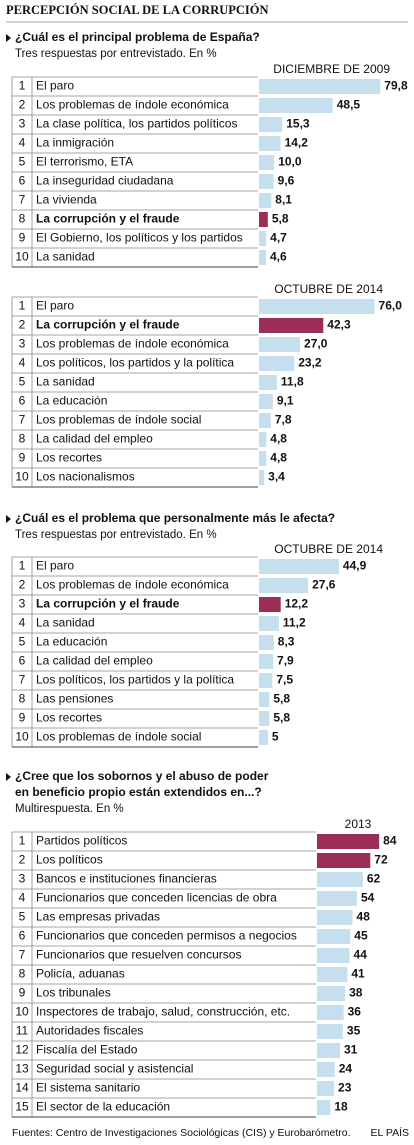  What do you see at coordinates (368, 898) in the screenshot?
I see `value-label: 54` at bounding box center [368, 898].